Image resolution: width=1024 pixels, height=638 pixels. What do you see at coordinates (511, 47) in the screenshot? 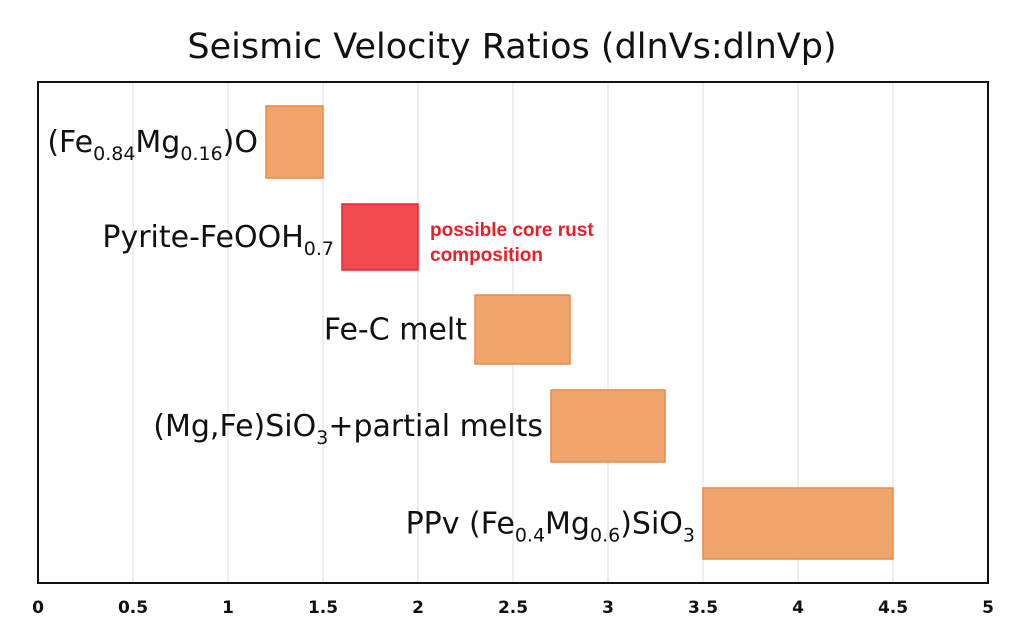
I see `chart-title: Seismic Velocity Ratios (dlnVs:dlnVp)` at bounding box center [511, 47].